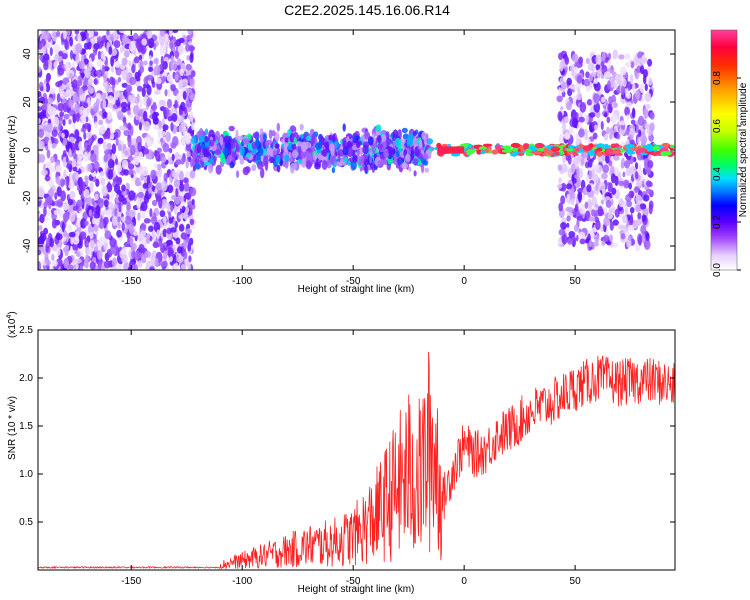 Image resolution: width=750 pixels, height=600 pixels. Describe the element at coordinates (576, 581) in the screenshot. I see `bottom-x-tick-label: 50` at that location.